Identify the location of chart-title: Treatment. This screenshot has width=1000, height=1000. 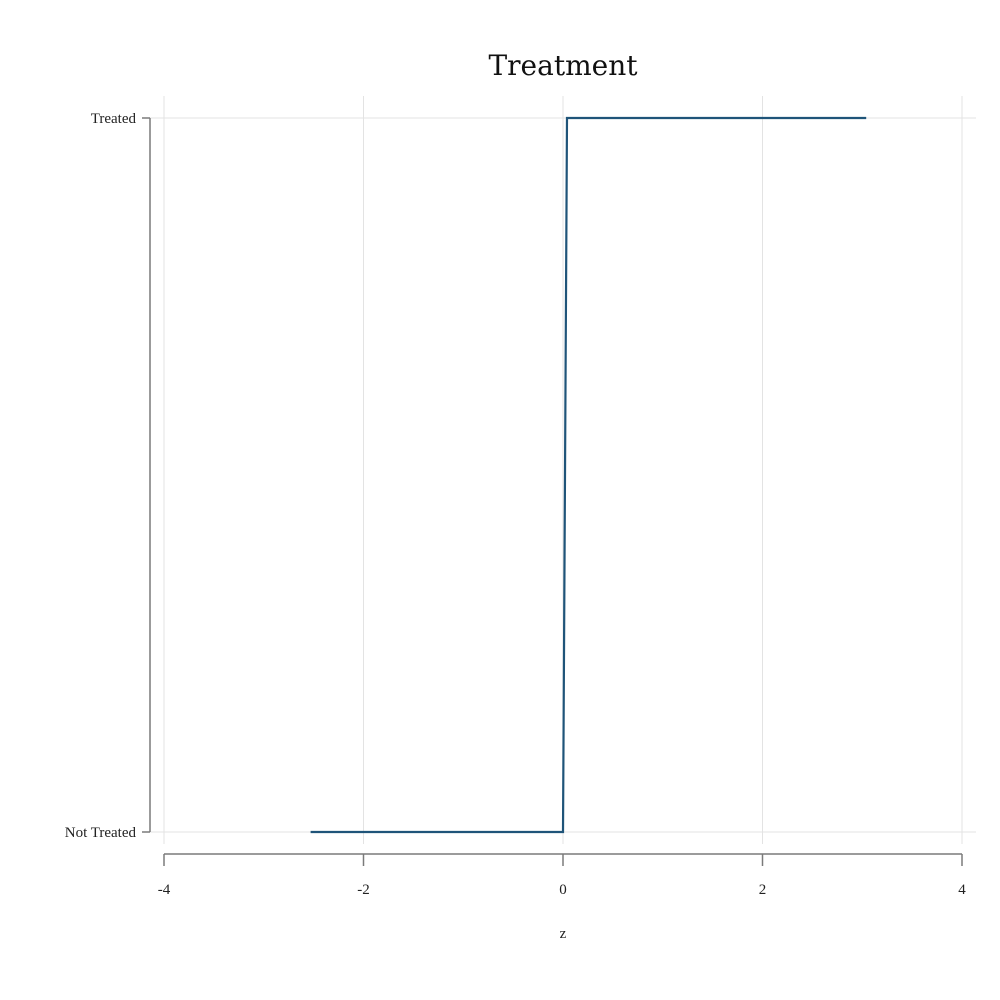
(564, 65).